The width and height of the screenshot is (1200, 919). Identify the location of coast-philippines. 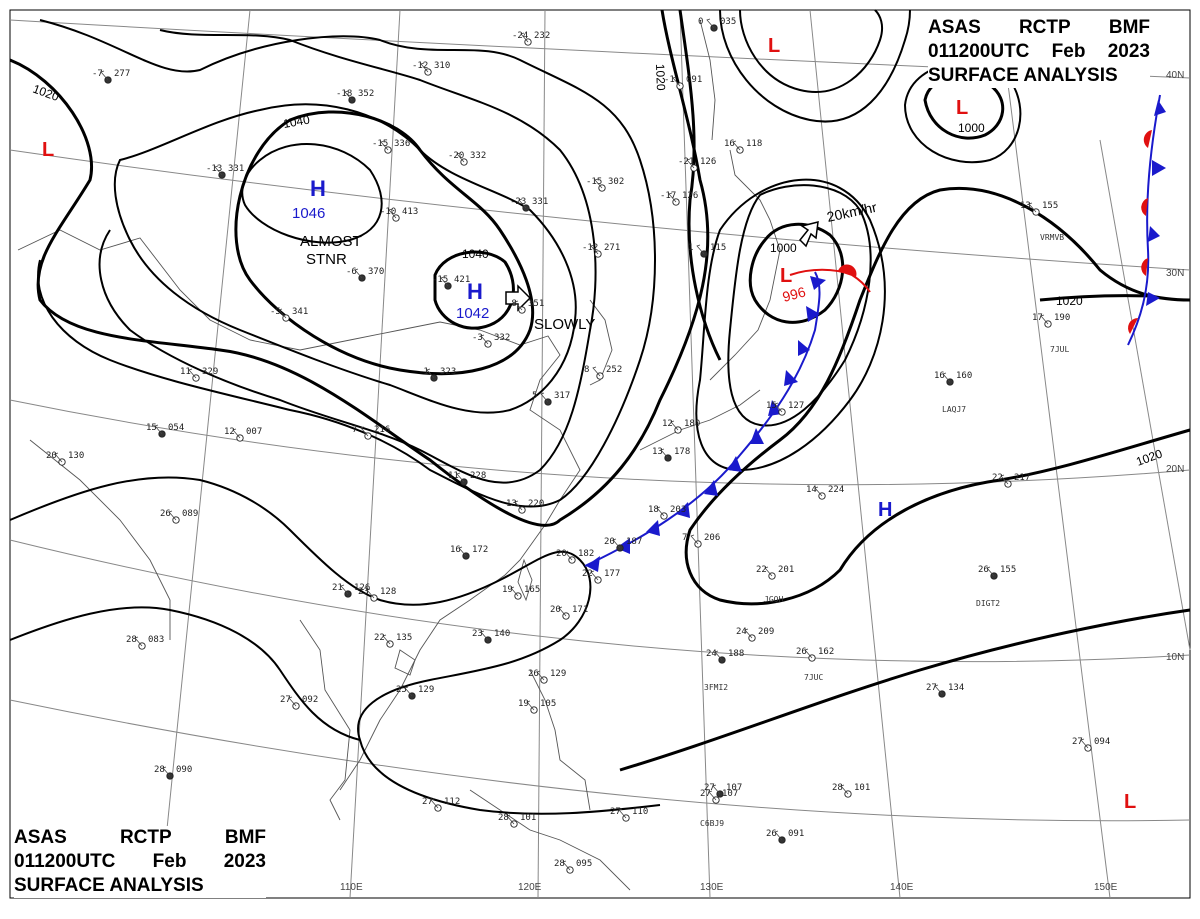
(560, 740).